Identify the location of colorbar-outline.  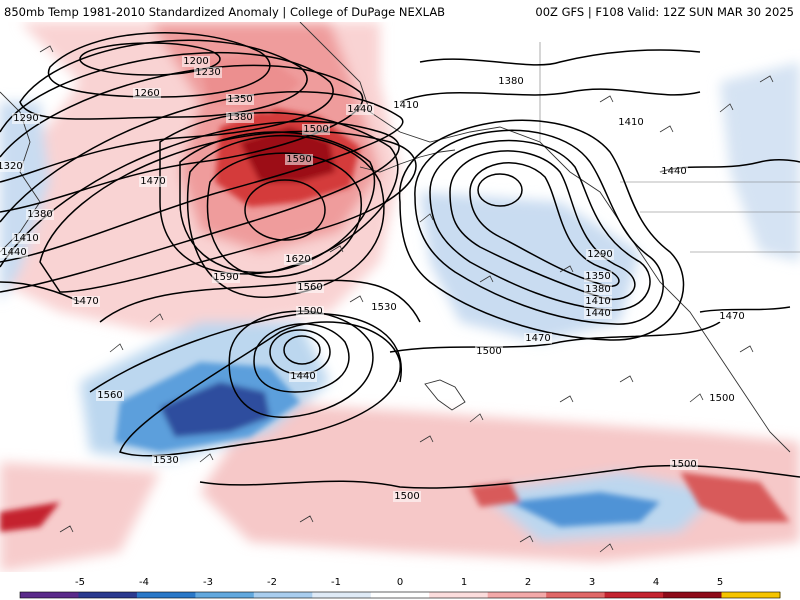
(400, 595).